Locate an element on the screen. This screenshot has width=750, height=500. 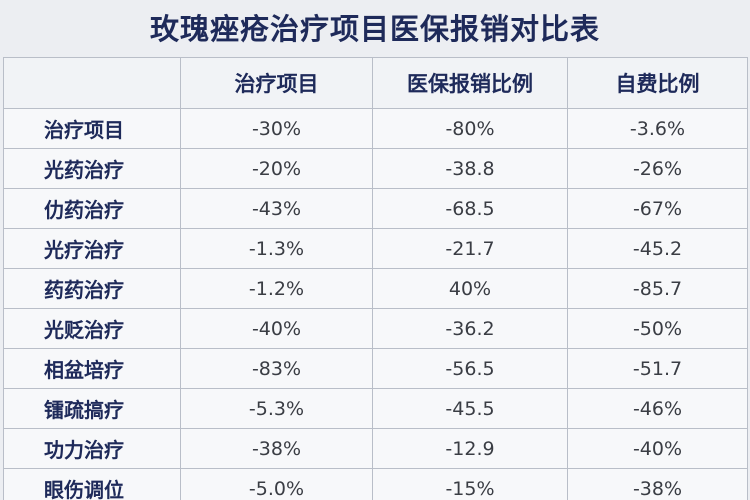
cell: -3.6% is located at coordinates (657, 128).